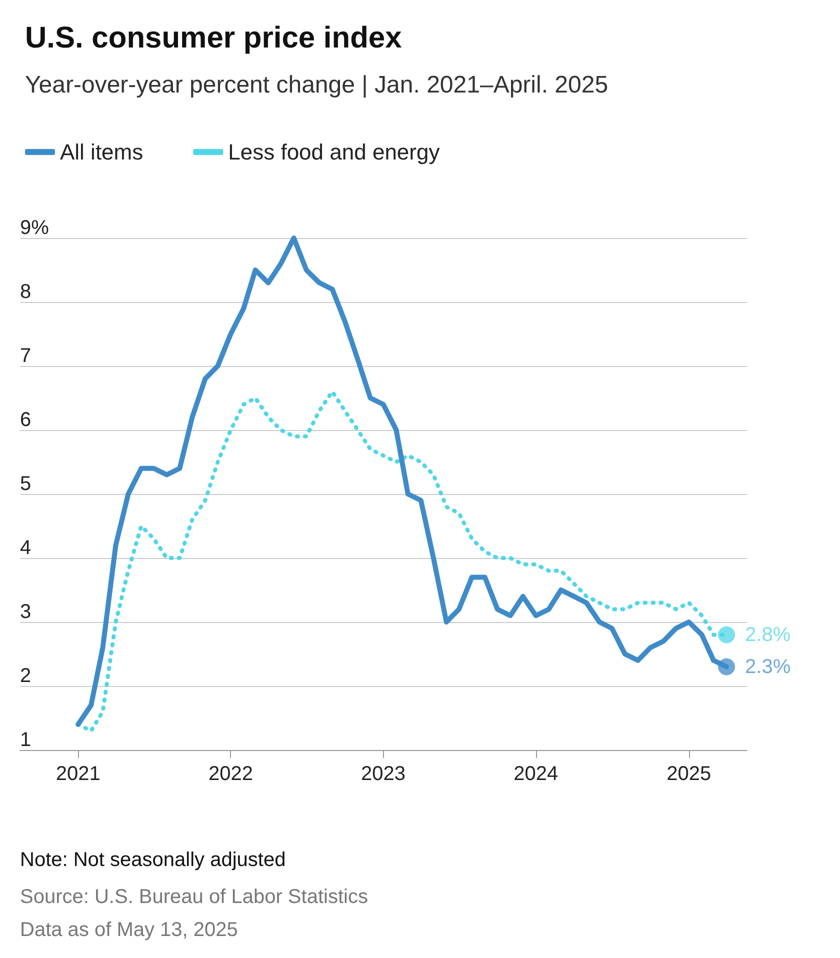  I want to click on text: Note: Not seasonally adjusted, so click(153, 860).